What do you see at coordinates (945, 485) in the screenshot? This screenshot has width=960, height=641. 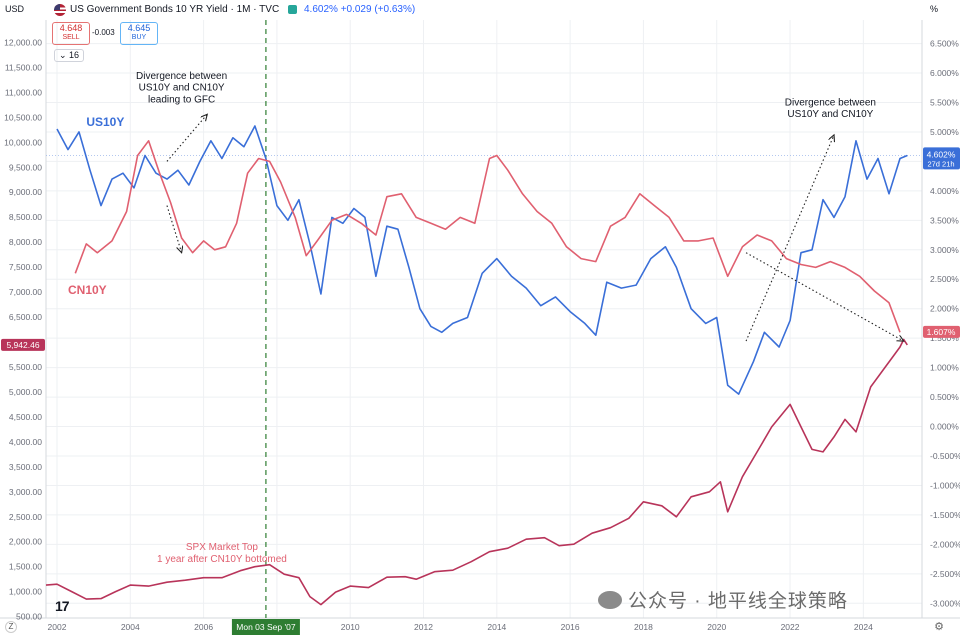 I see `right-tick-label: -1.000%` at bounding box center [945, 485].